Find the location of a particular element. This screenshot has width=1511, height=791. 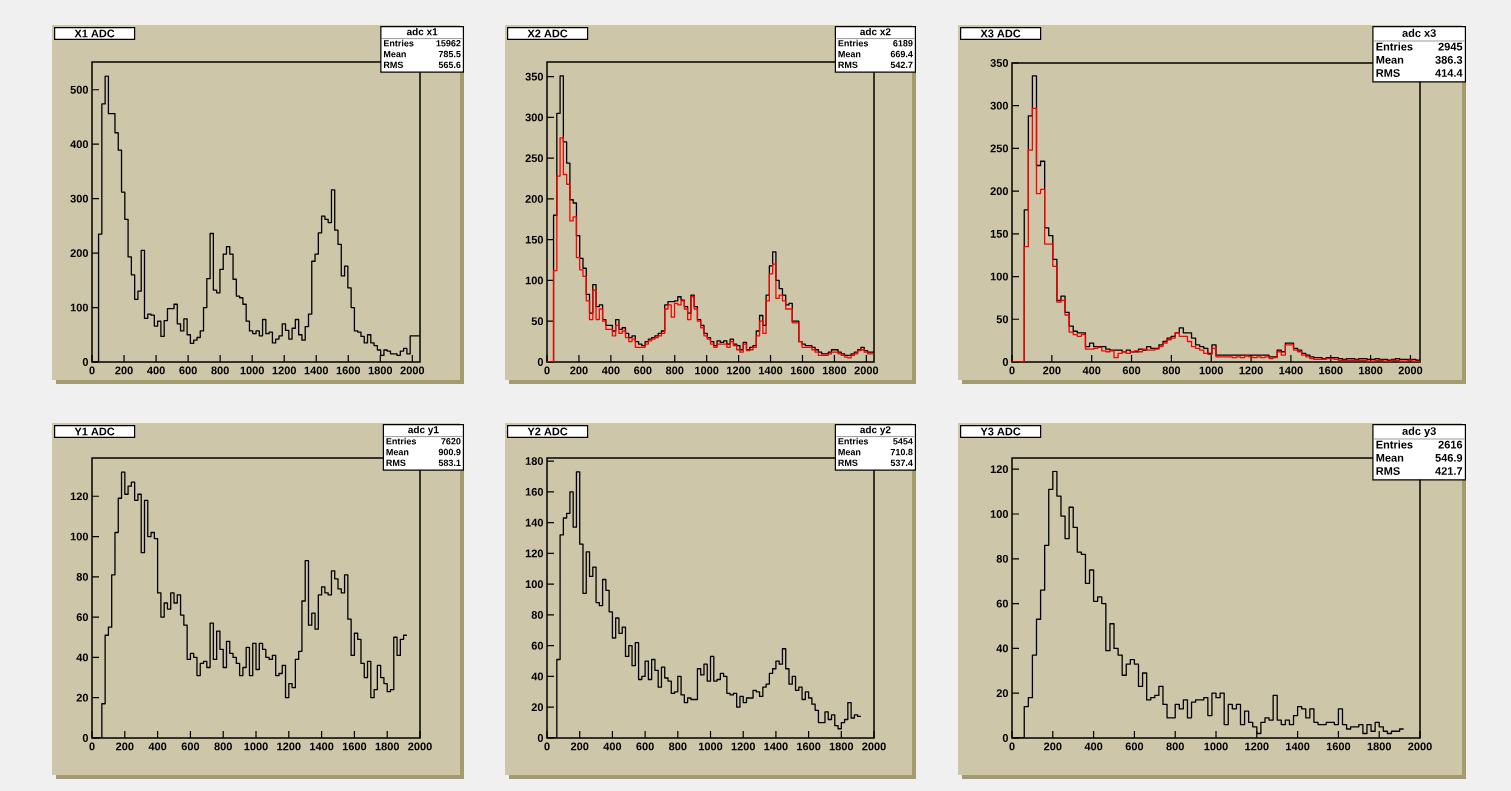

text: 537.4 is located at coordinates (901, 463).